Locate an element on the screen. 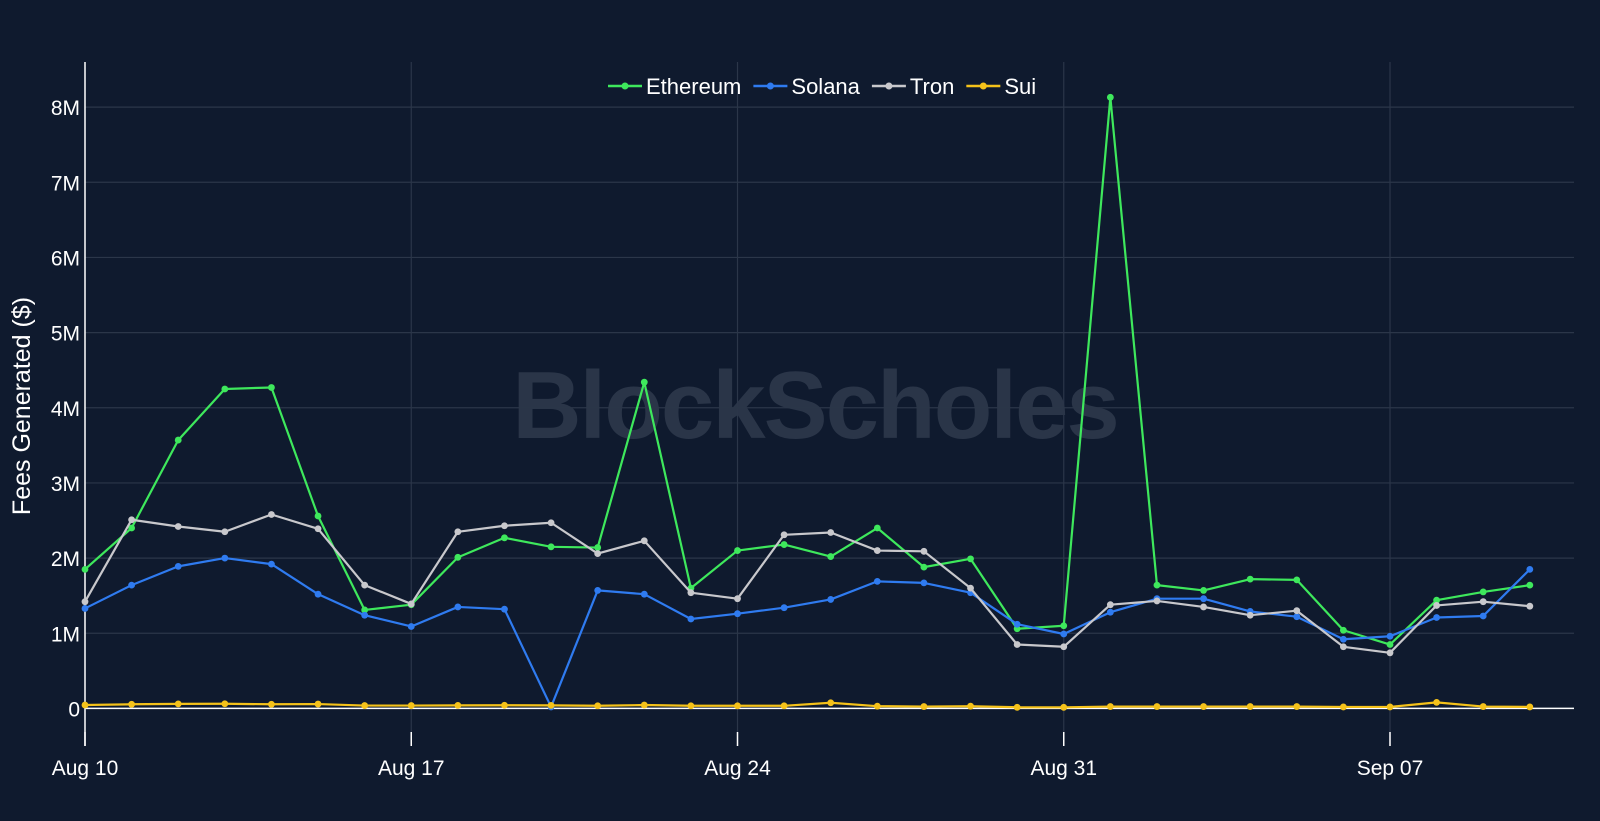  x-tick-label: Aug 24 is located at coordinates (737, 768).